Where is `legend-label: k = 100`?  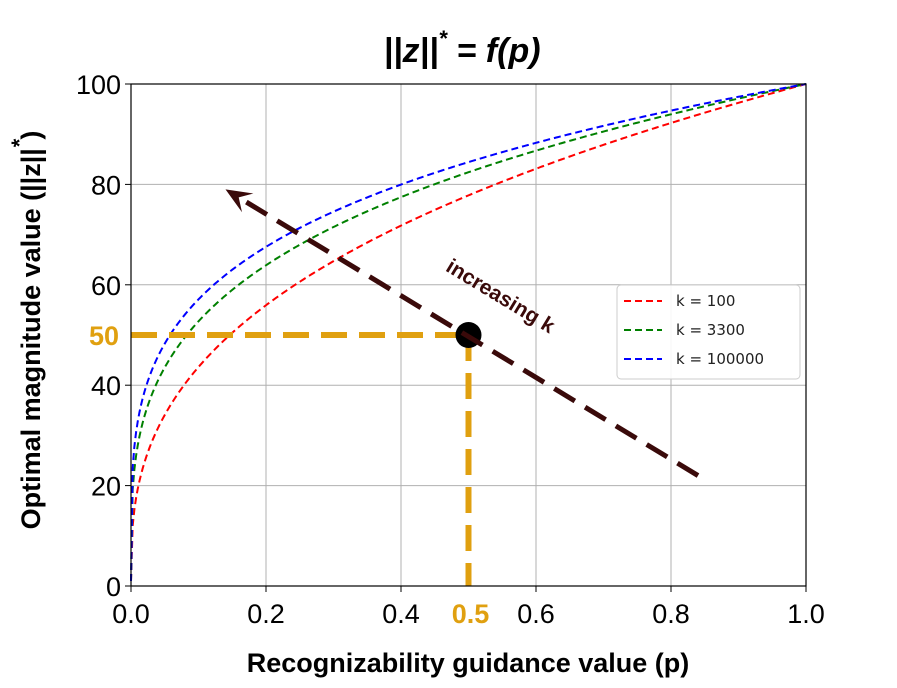 legend-label: k = 100 is located at coordinates (705, 301).